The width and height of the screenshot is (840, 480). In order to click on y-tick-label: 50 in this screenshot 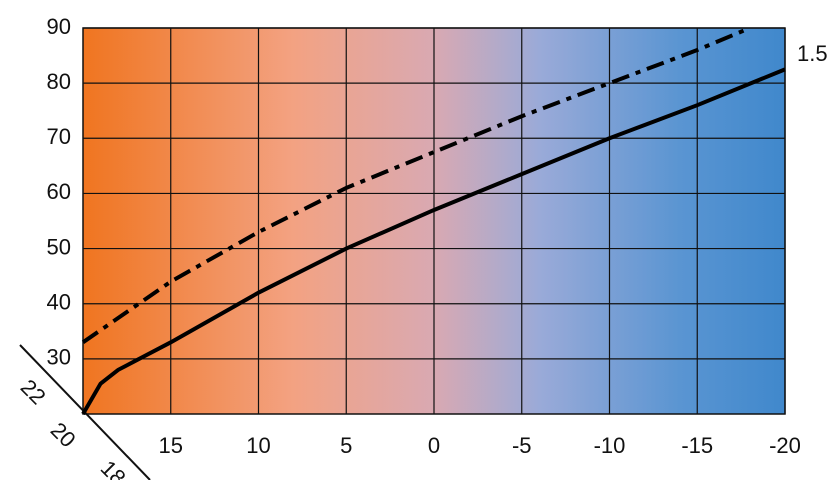, I will do `click(59, 246)`.